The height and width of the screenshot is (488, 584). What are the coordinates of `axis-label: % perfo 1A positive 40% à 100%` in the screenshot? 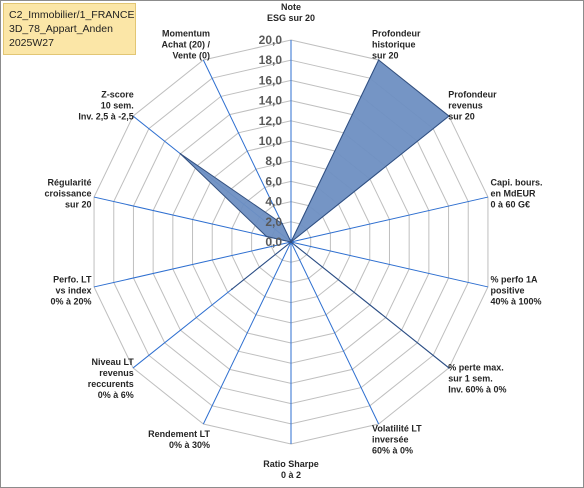 It's located at (516, 291).